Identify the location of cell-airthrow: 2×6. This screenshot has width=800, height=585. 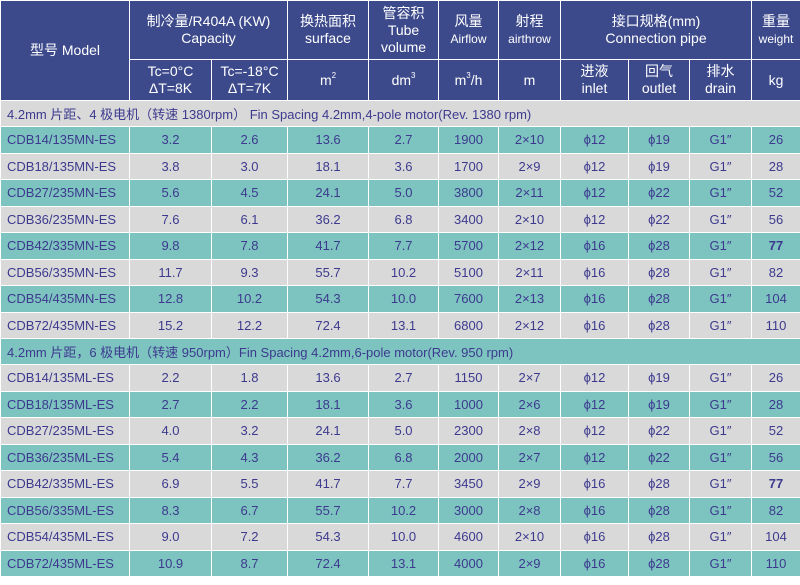
(530, 404).